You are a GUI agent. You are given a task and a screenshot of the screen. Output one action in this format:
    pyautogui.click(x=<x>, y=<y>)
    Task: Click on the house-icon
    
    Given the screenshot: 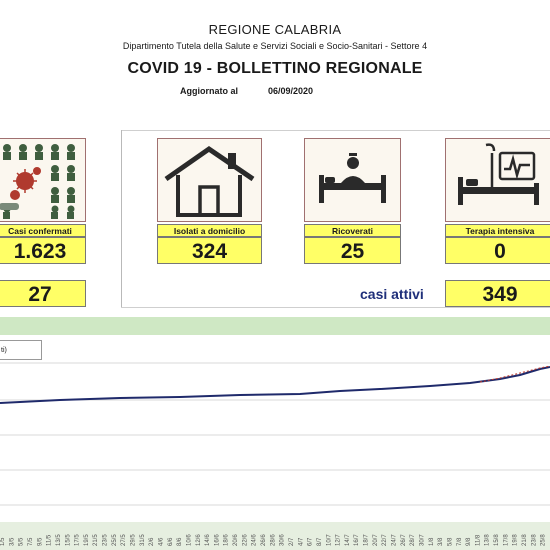 What is the action you would take?
    pyautogui.click(x=209, y=181)
    